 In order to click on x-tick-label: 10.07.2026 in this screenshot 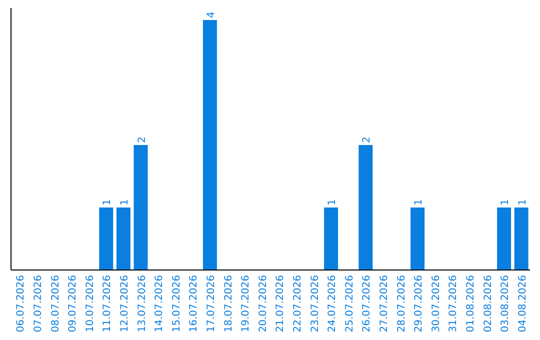, I will do `click(90, 303)`.